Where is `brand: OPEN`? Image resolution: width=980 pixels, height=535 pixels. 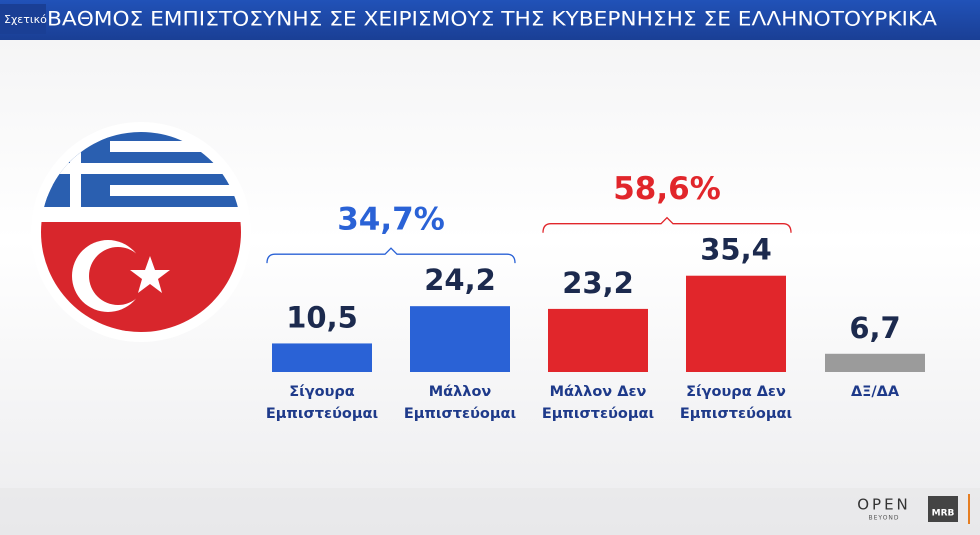 brand: OPEN is located at coordinates (884, 505).